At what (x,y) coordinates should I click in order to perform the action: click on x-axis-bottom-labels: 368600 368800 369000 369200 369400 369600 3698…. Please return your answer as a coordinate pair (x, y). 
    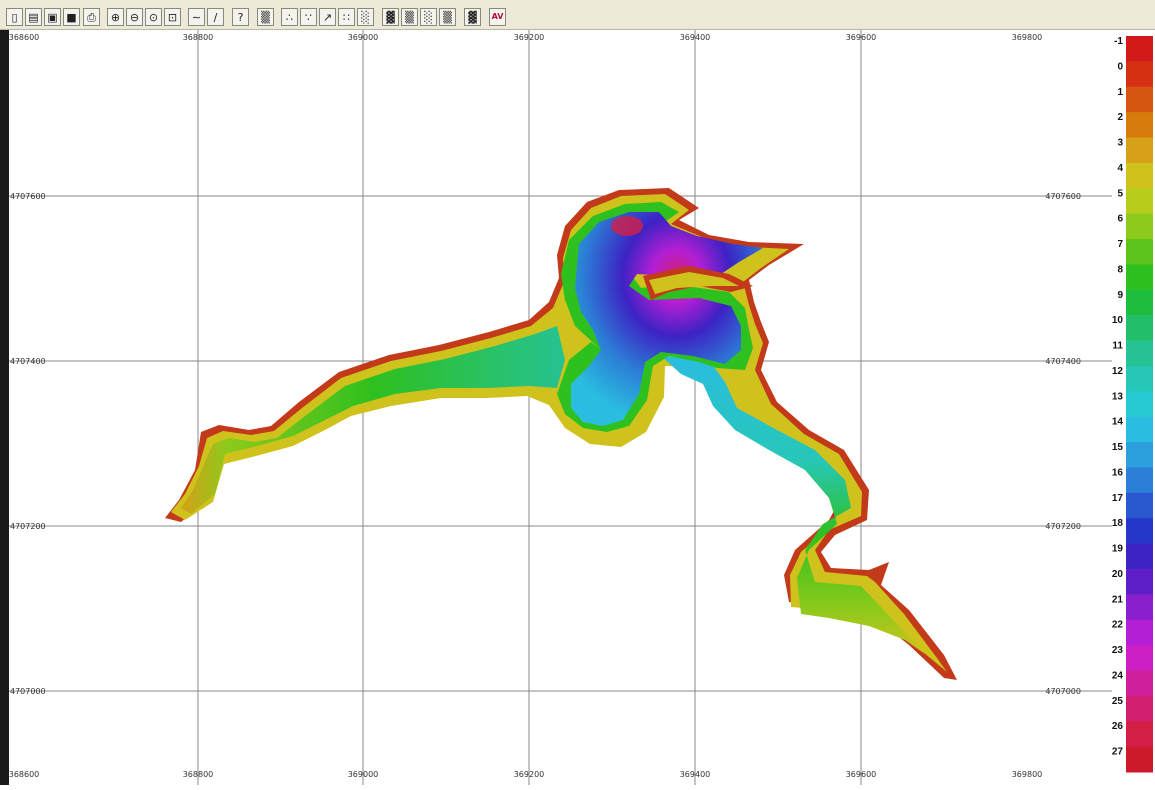
    Looking at the image, I should click on (525, 774).